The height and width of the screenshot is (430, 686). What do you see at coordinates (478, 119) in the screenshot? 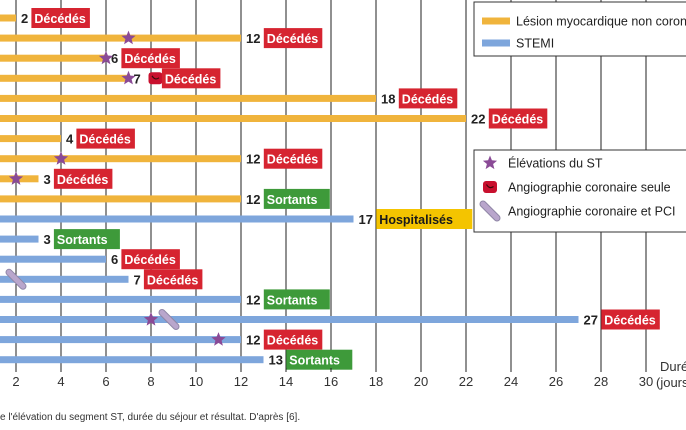
I see `duration-label: 22` at bounding box center [478, 119].